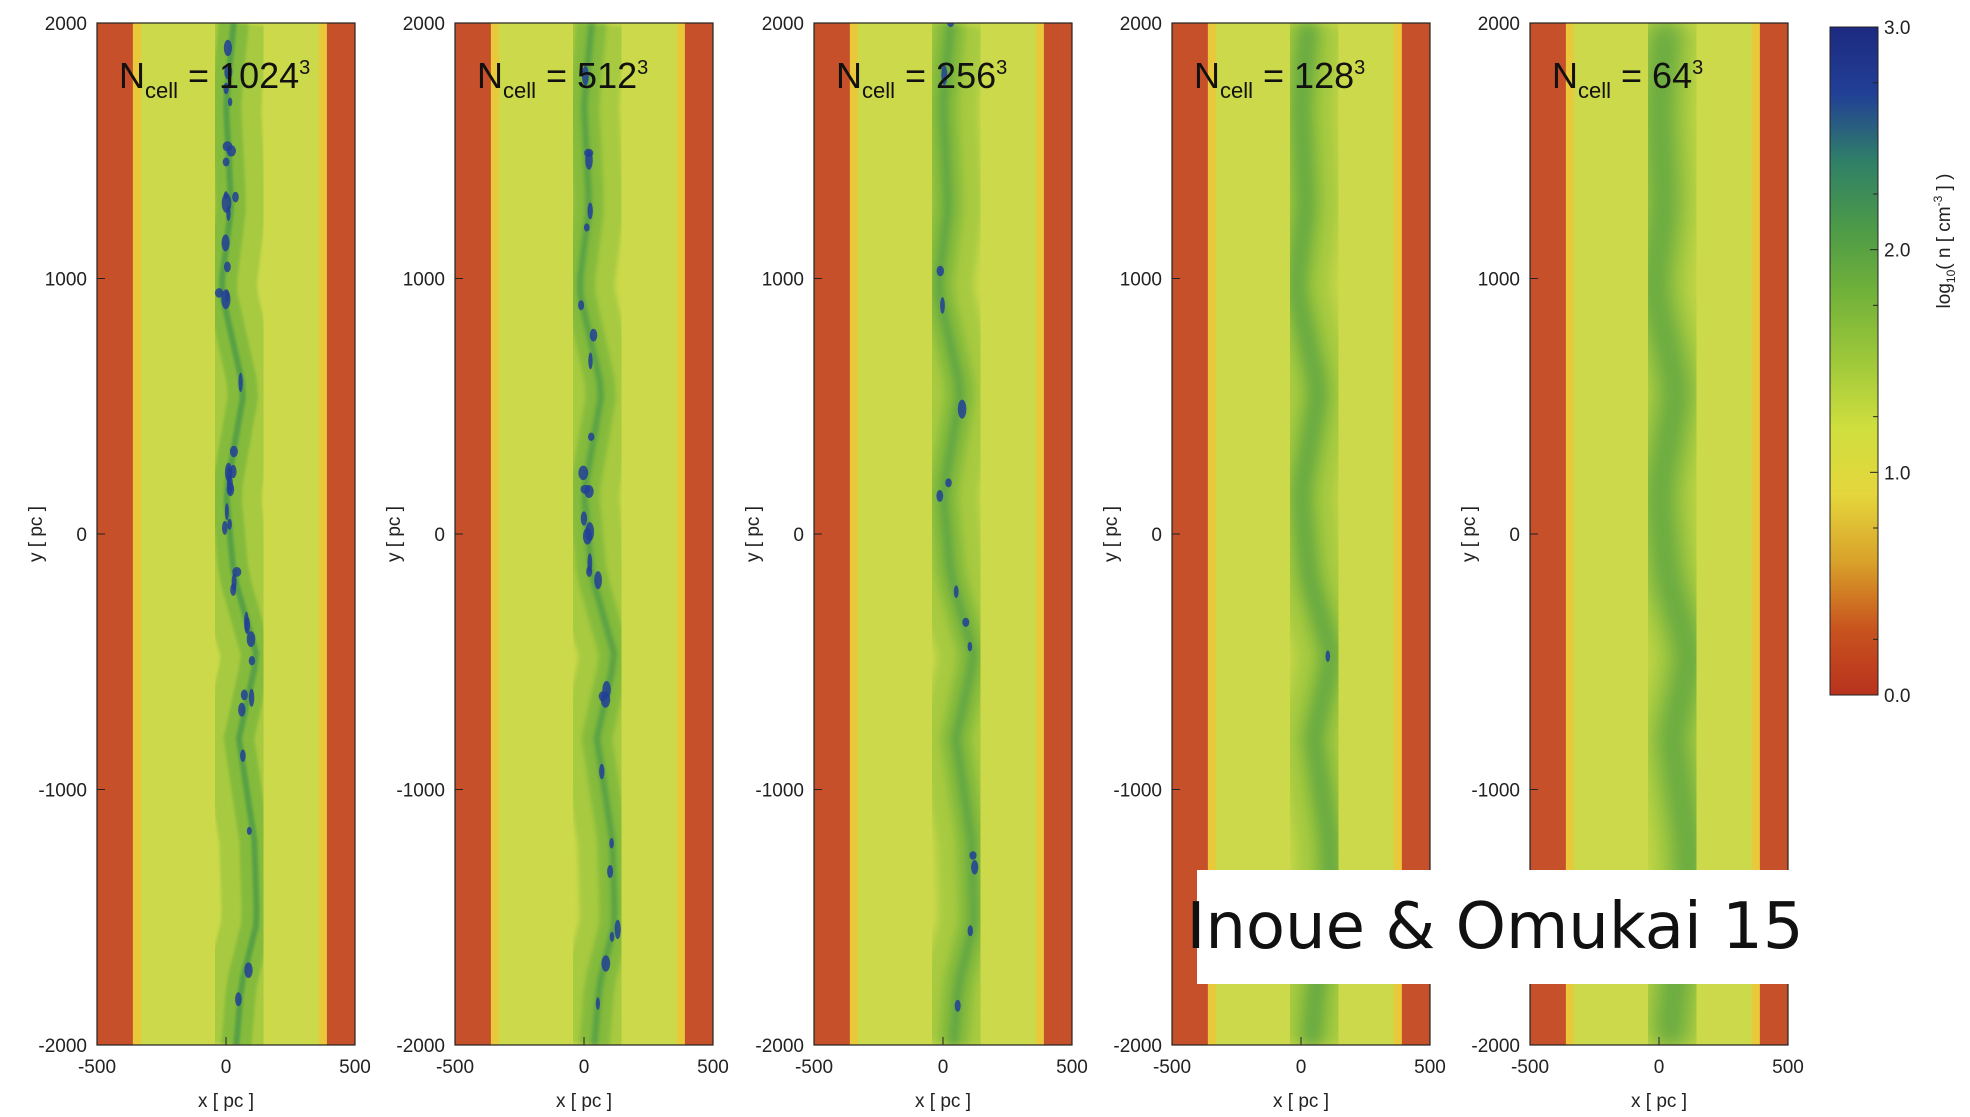 This screenshot has height=1117, width=1970. What do you see at coordinates (1279, 79) in the screenshot?
I see `panel-title: Ncell = 1283` at bounding box center [1279, 79].